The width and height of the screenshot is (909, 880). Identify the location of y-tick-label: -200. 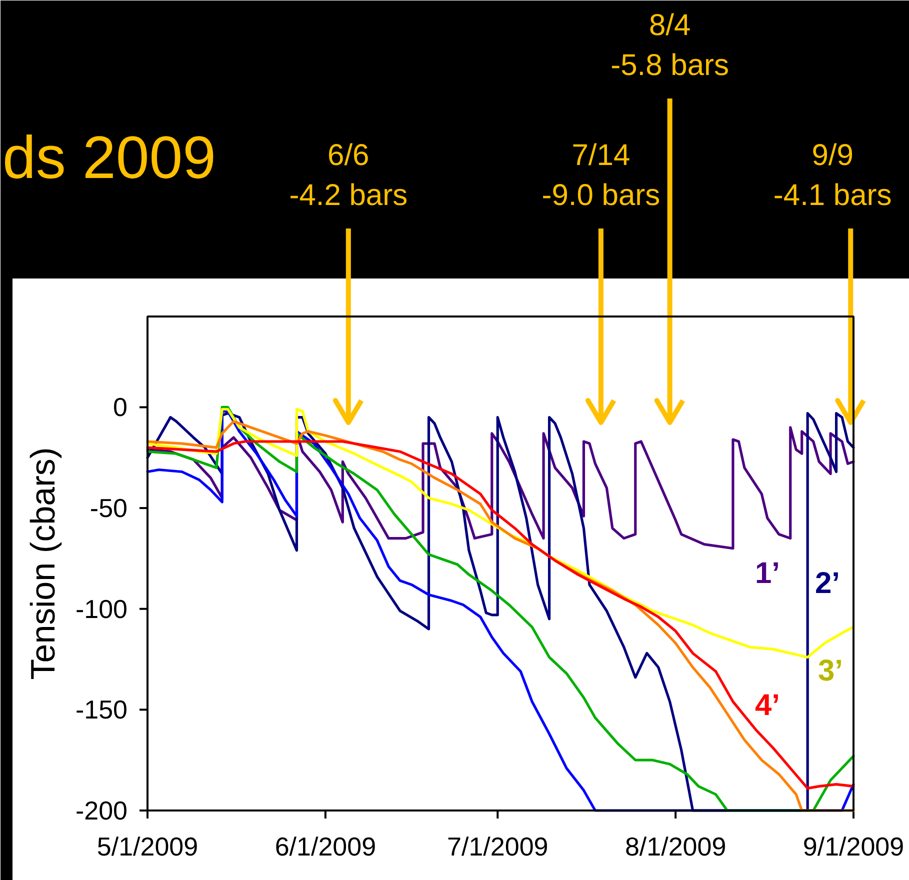
(101, 811).